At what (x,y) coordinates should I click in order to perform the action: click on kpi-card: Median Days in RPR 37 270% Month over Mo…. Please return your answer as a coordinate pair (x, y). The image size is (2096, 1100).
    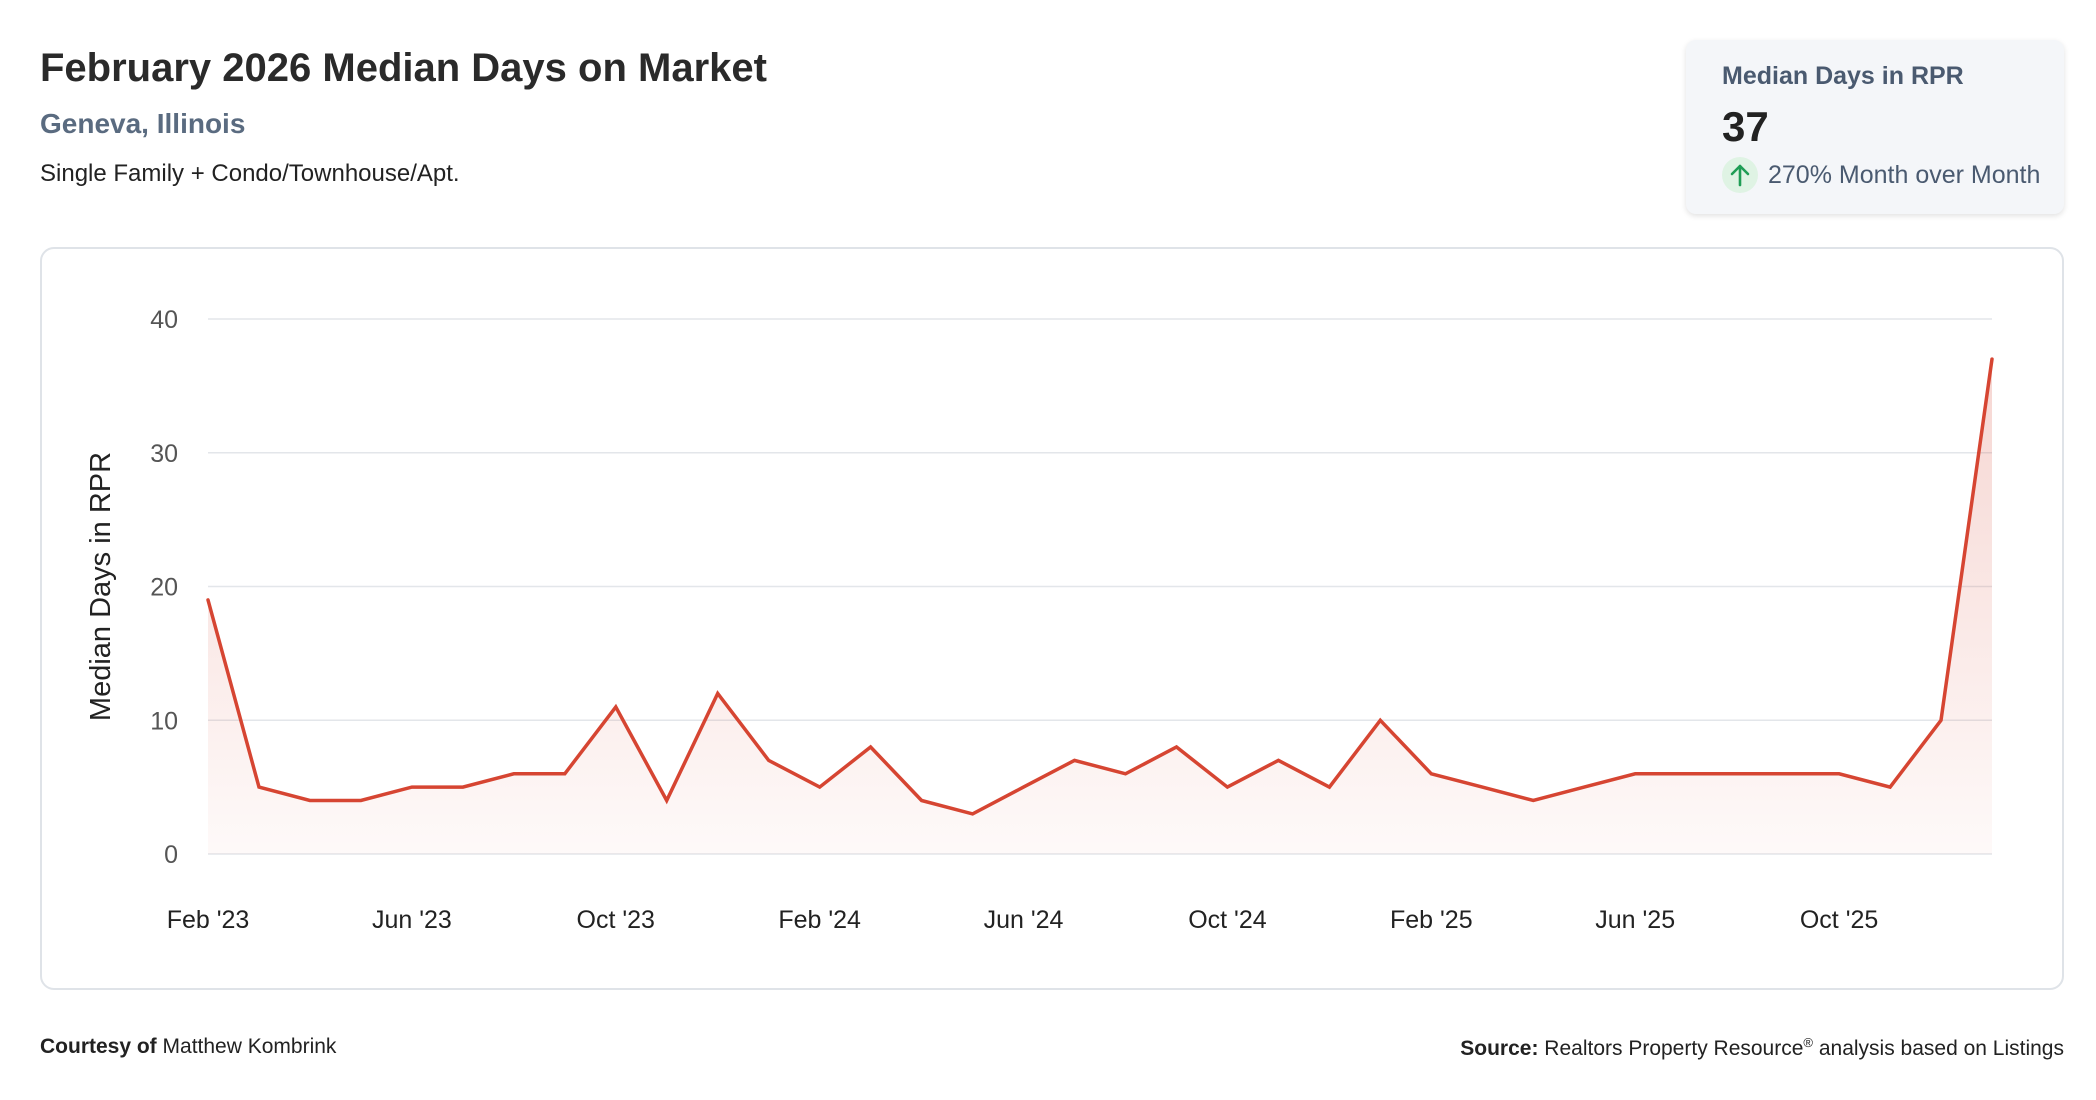
    Looking at the image, I should click on (1875, 127).